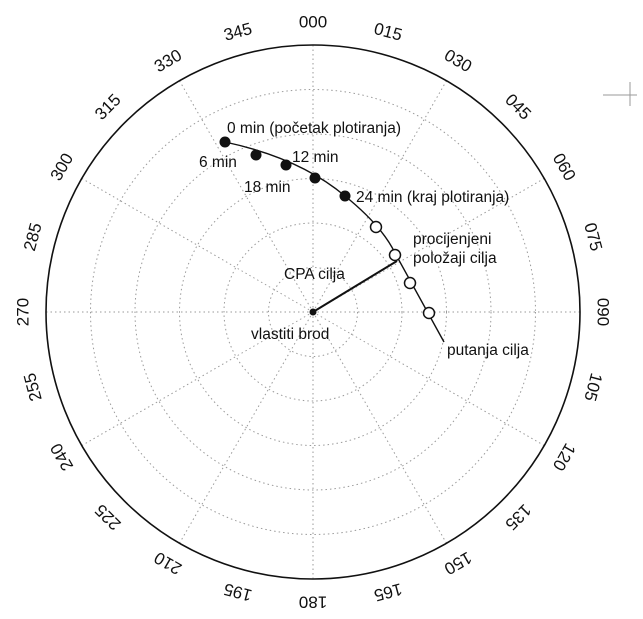  Describe the element at coordinates (168, 563) in the screenshot. I see `bearing-label-210: 210` at that location.